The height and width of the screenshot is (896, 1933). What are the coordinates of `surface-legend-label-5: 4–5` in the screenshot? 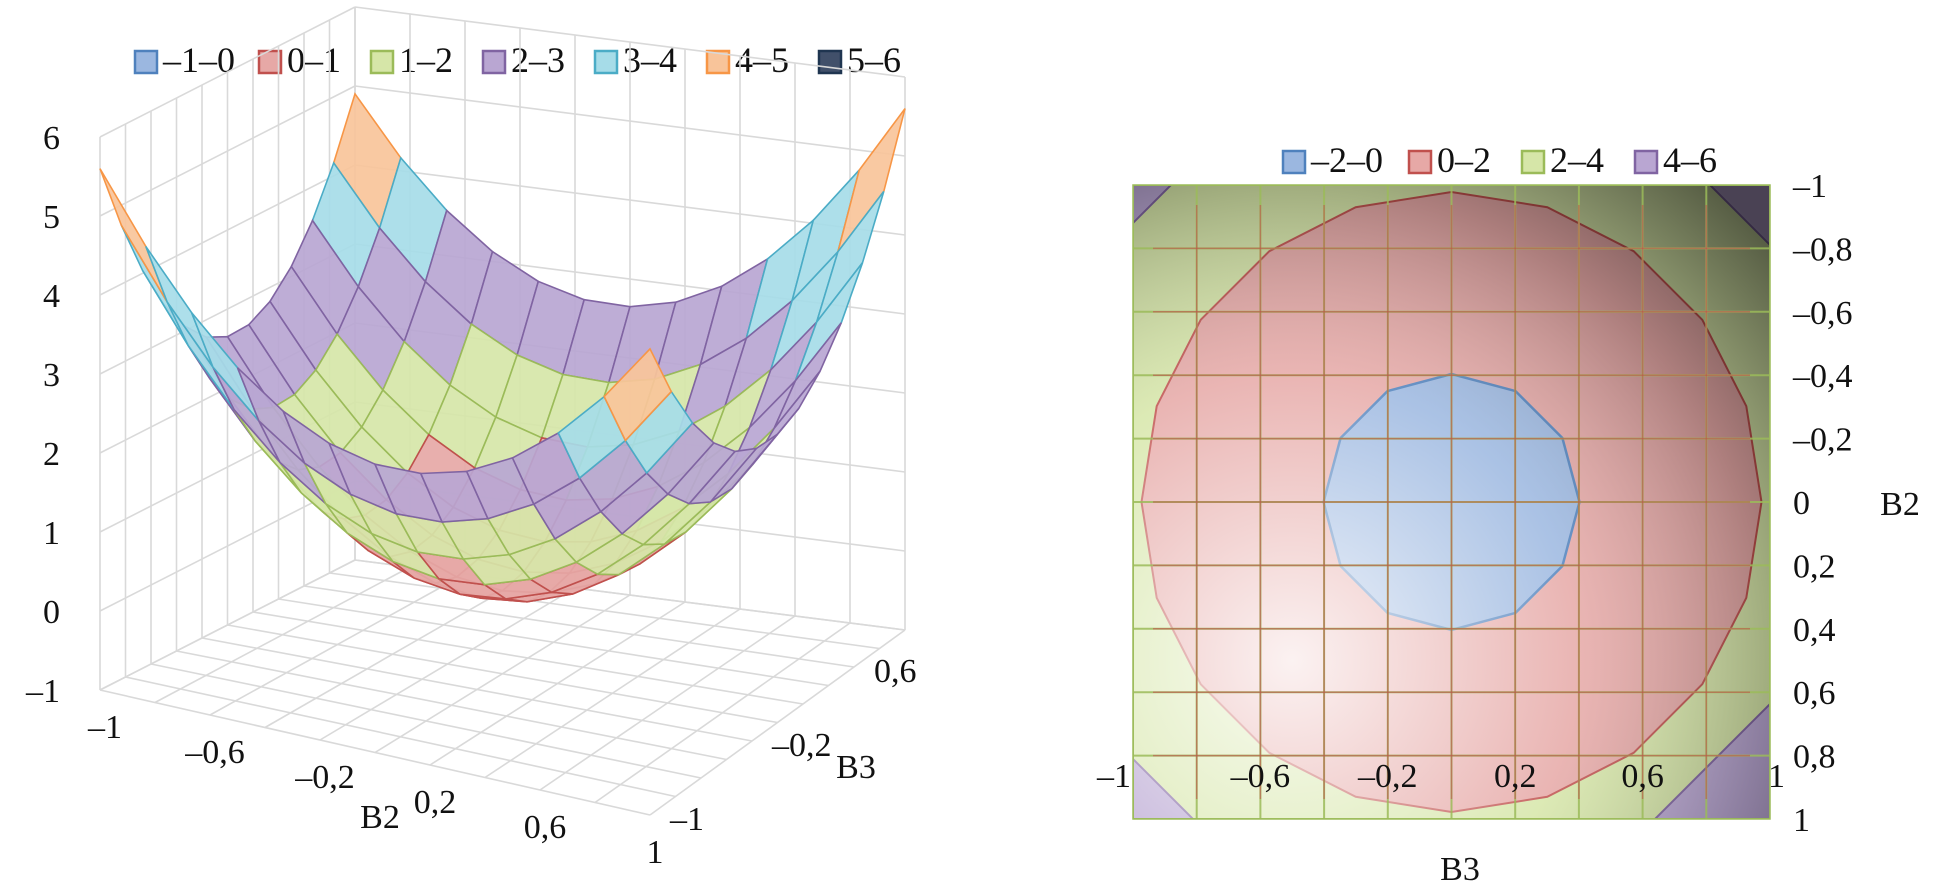 It's located at (762, 60).